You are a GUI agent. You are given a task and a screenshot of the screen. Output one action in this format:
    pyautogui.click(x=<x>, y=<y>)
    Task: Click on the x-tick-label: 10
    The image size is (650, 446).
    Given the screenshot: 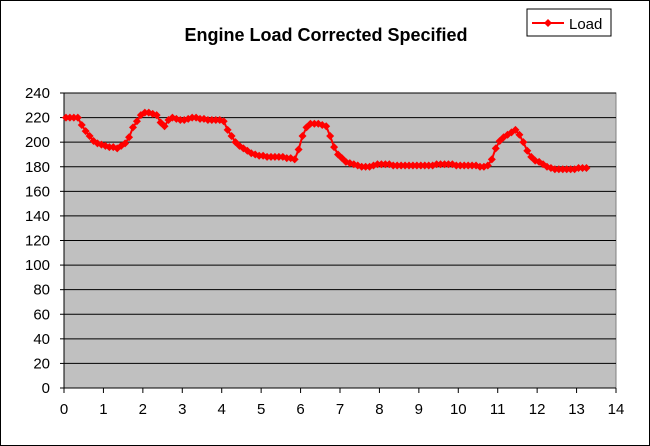 What is the action you would take?
    pyautogui.click(x=458, y=409)
    